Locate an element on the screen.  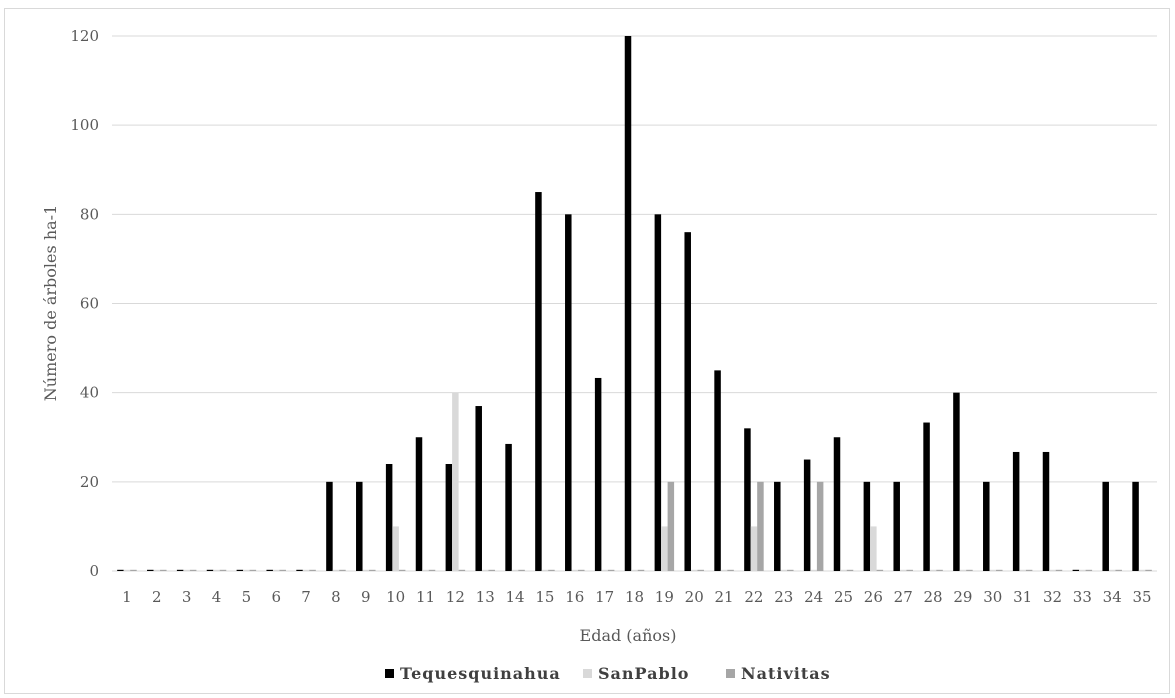
y-tick-label: 100 is located at coordinates (84, 125).